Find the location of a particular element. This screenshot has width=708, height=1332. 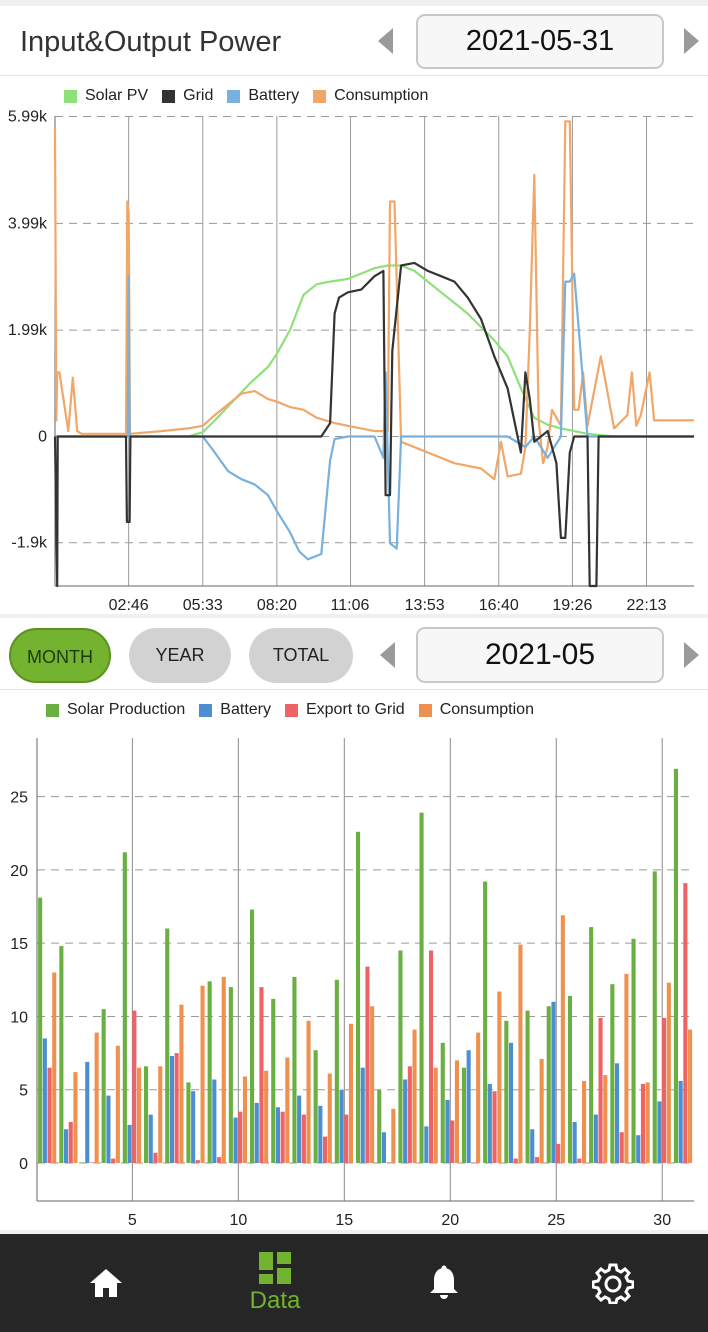

power-legend-item: Solar PV is located at coordinates (106, 96).